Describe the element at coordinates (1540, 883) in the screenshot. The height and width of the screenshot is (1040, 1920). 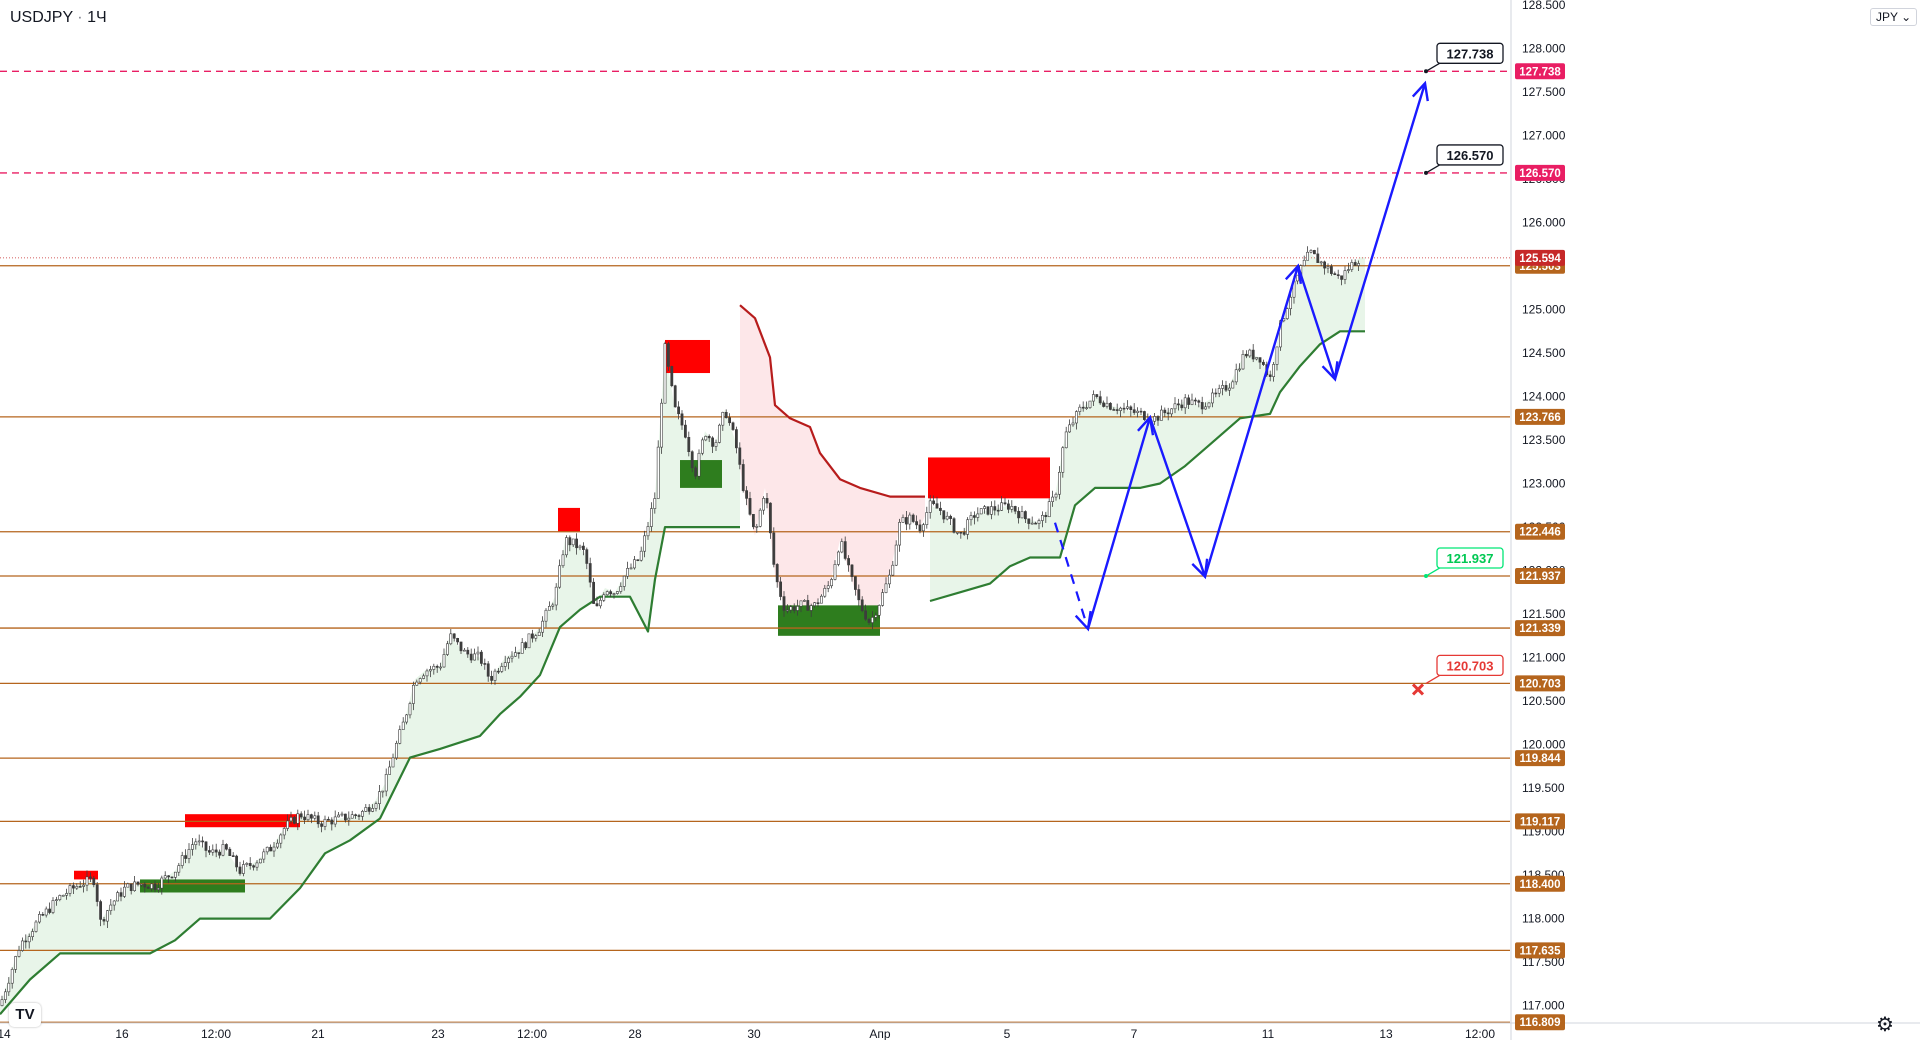
I see `level-badge-118.400: 118.400` at that location.